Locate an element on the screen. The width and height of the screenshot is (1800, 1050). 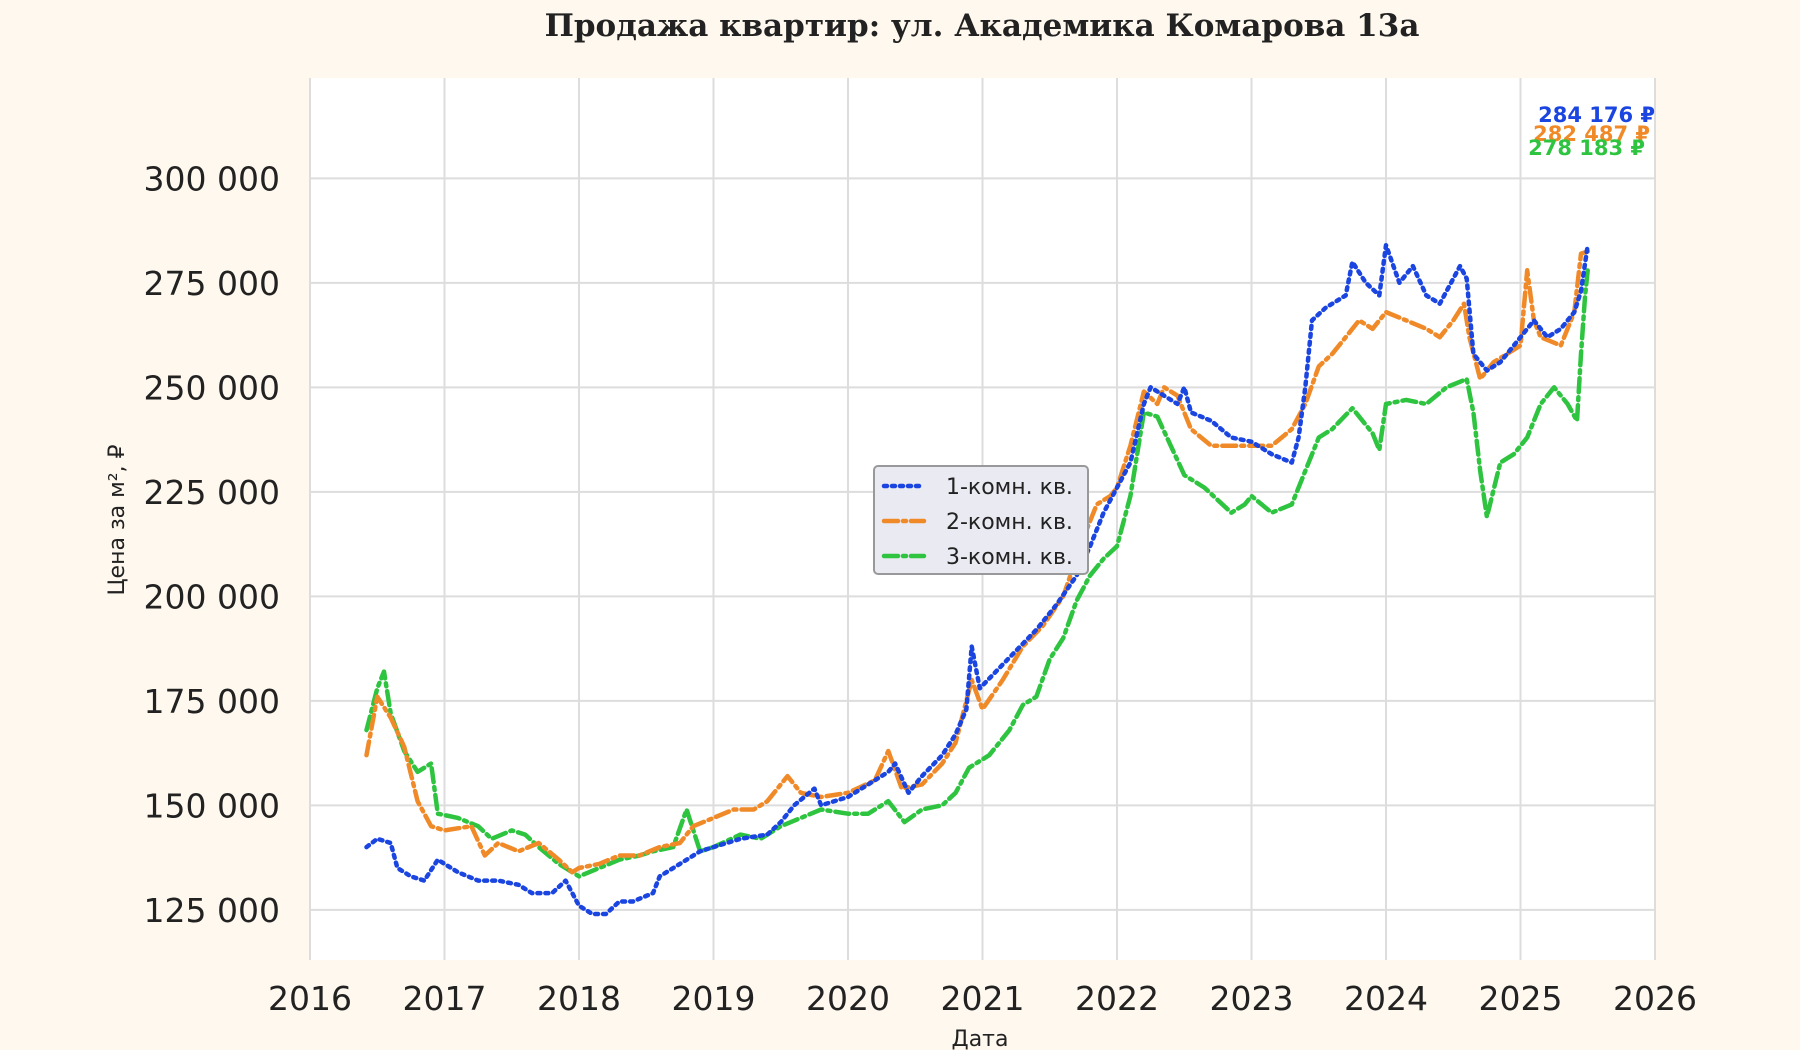
legend-label: 1-комн. кв. is located at coordinates (1009, 487).